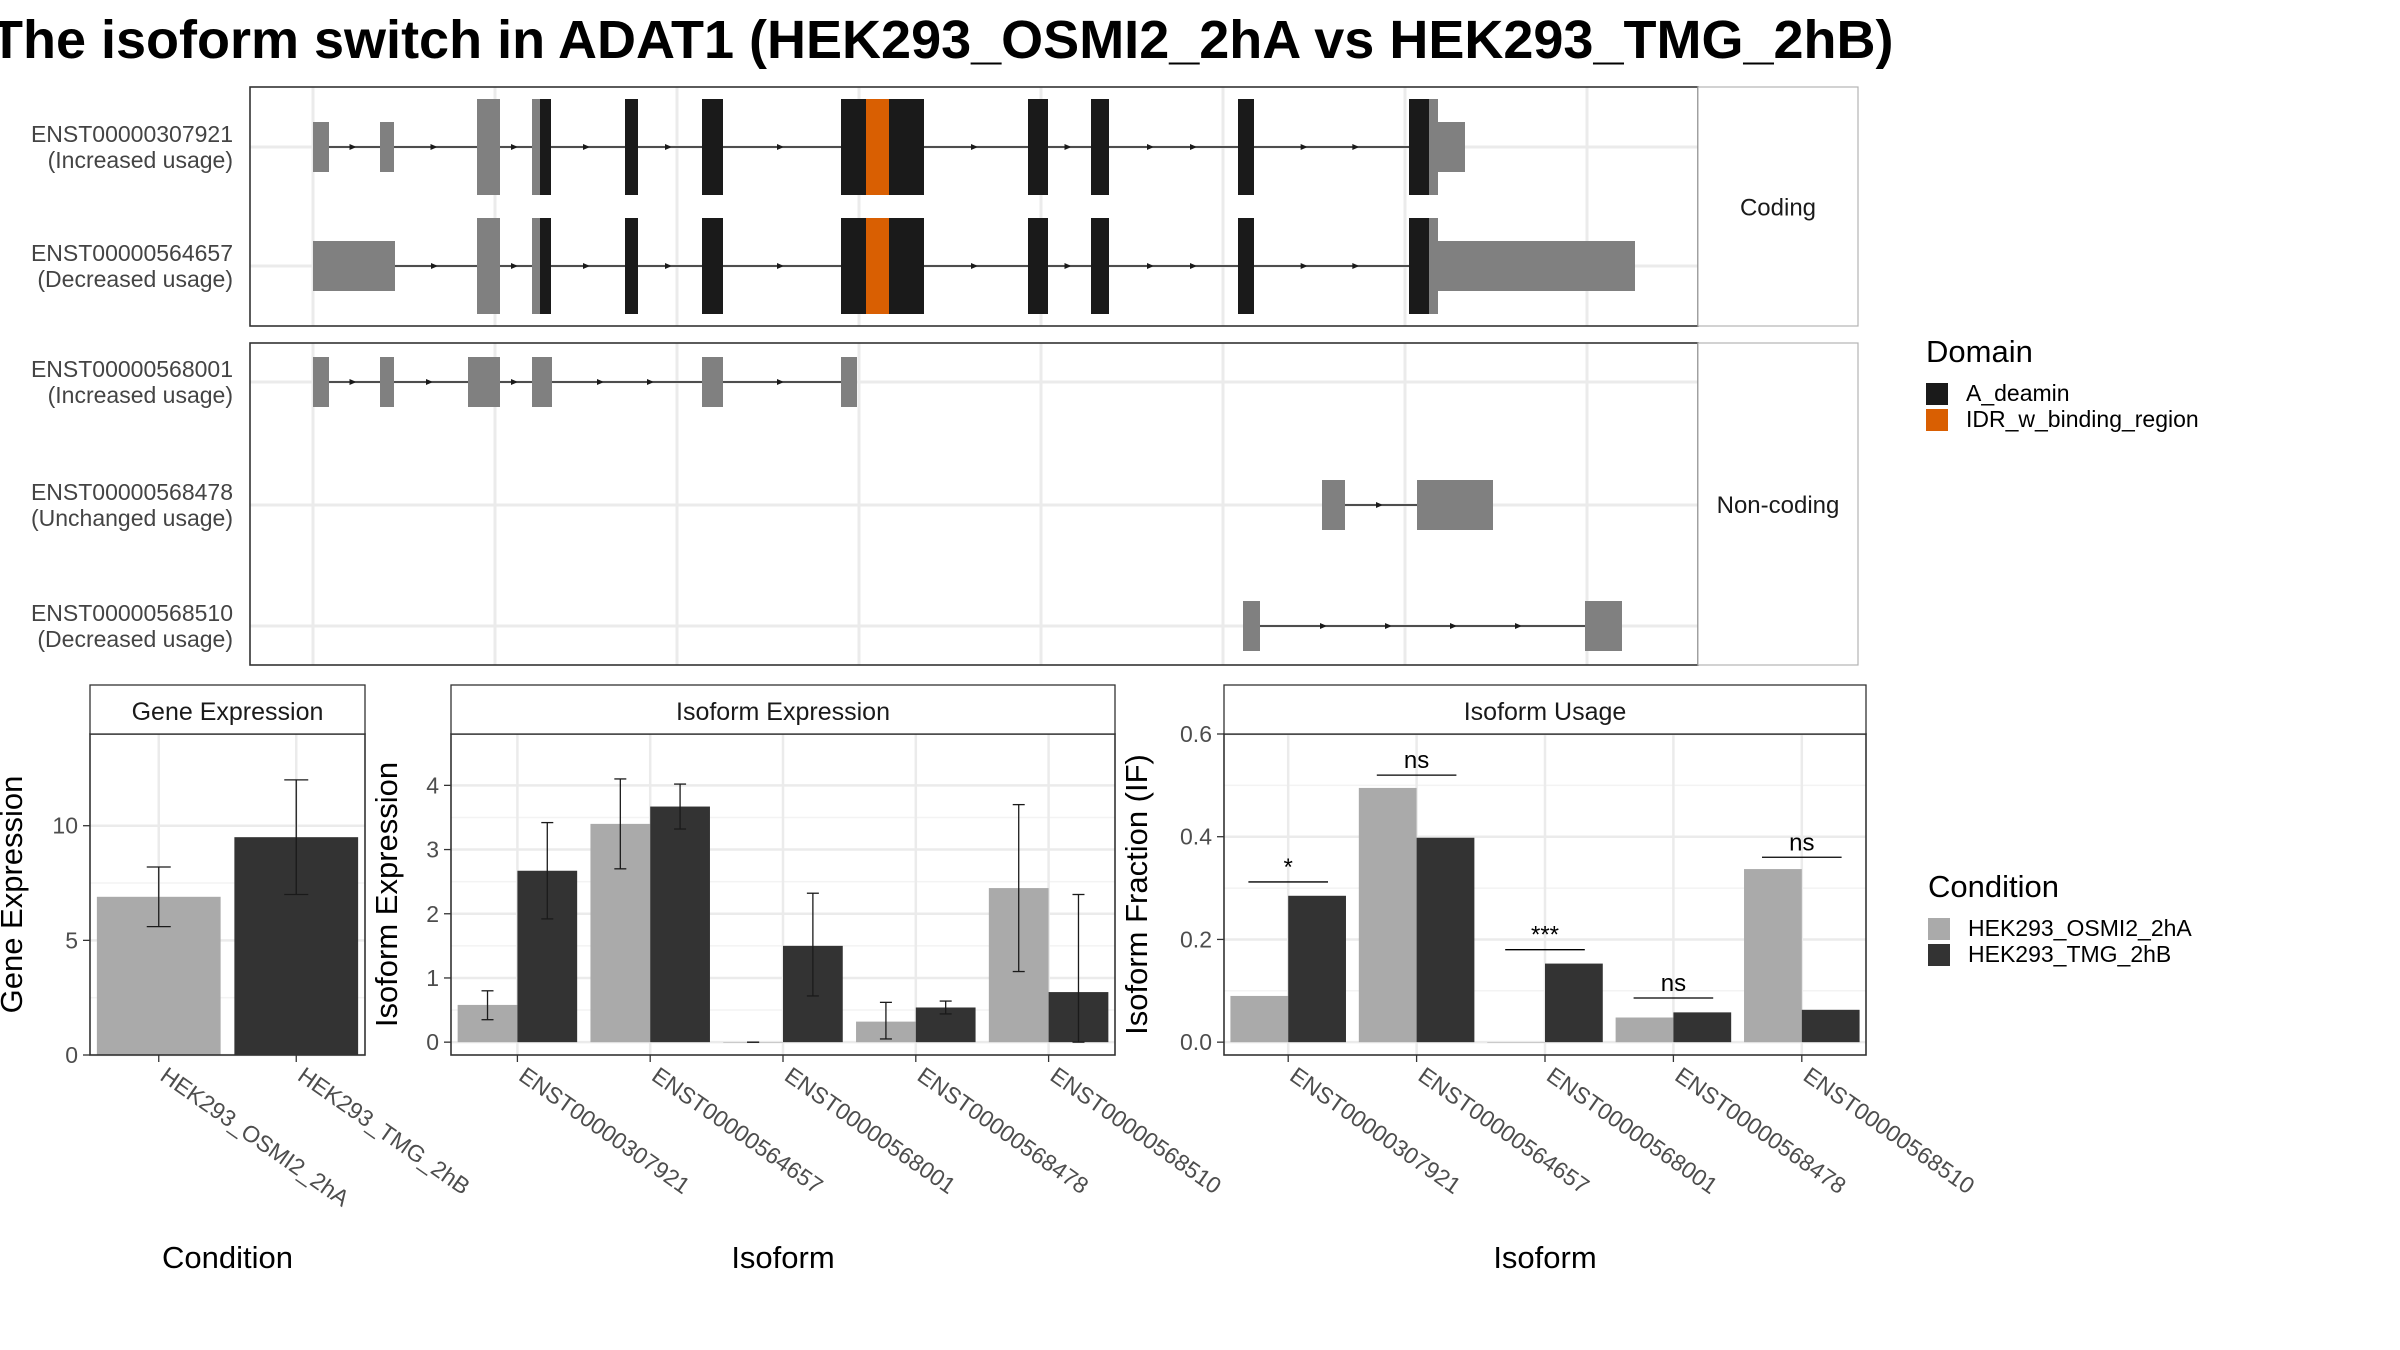  Describe the element at coordinates (132, 253) in the screenshot. I see `transcript-id-label: ENST00000564657` at that location.